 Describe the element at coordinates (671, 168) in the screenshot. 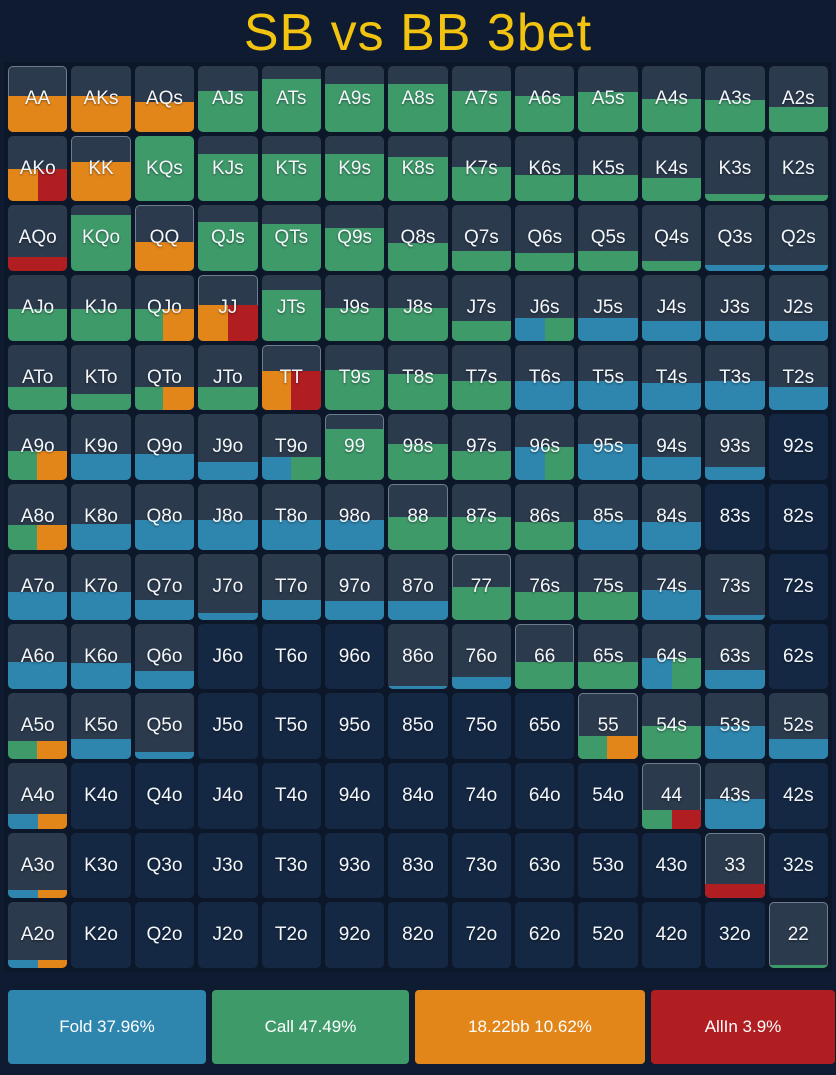

I see `hand-cell-k4s: K4s` at that location.